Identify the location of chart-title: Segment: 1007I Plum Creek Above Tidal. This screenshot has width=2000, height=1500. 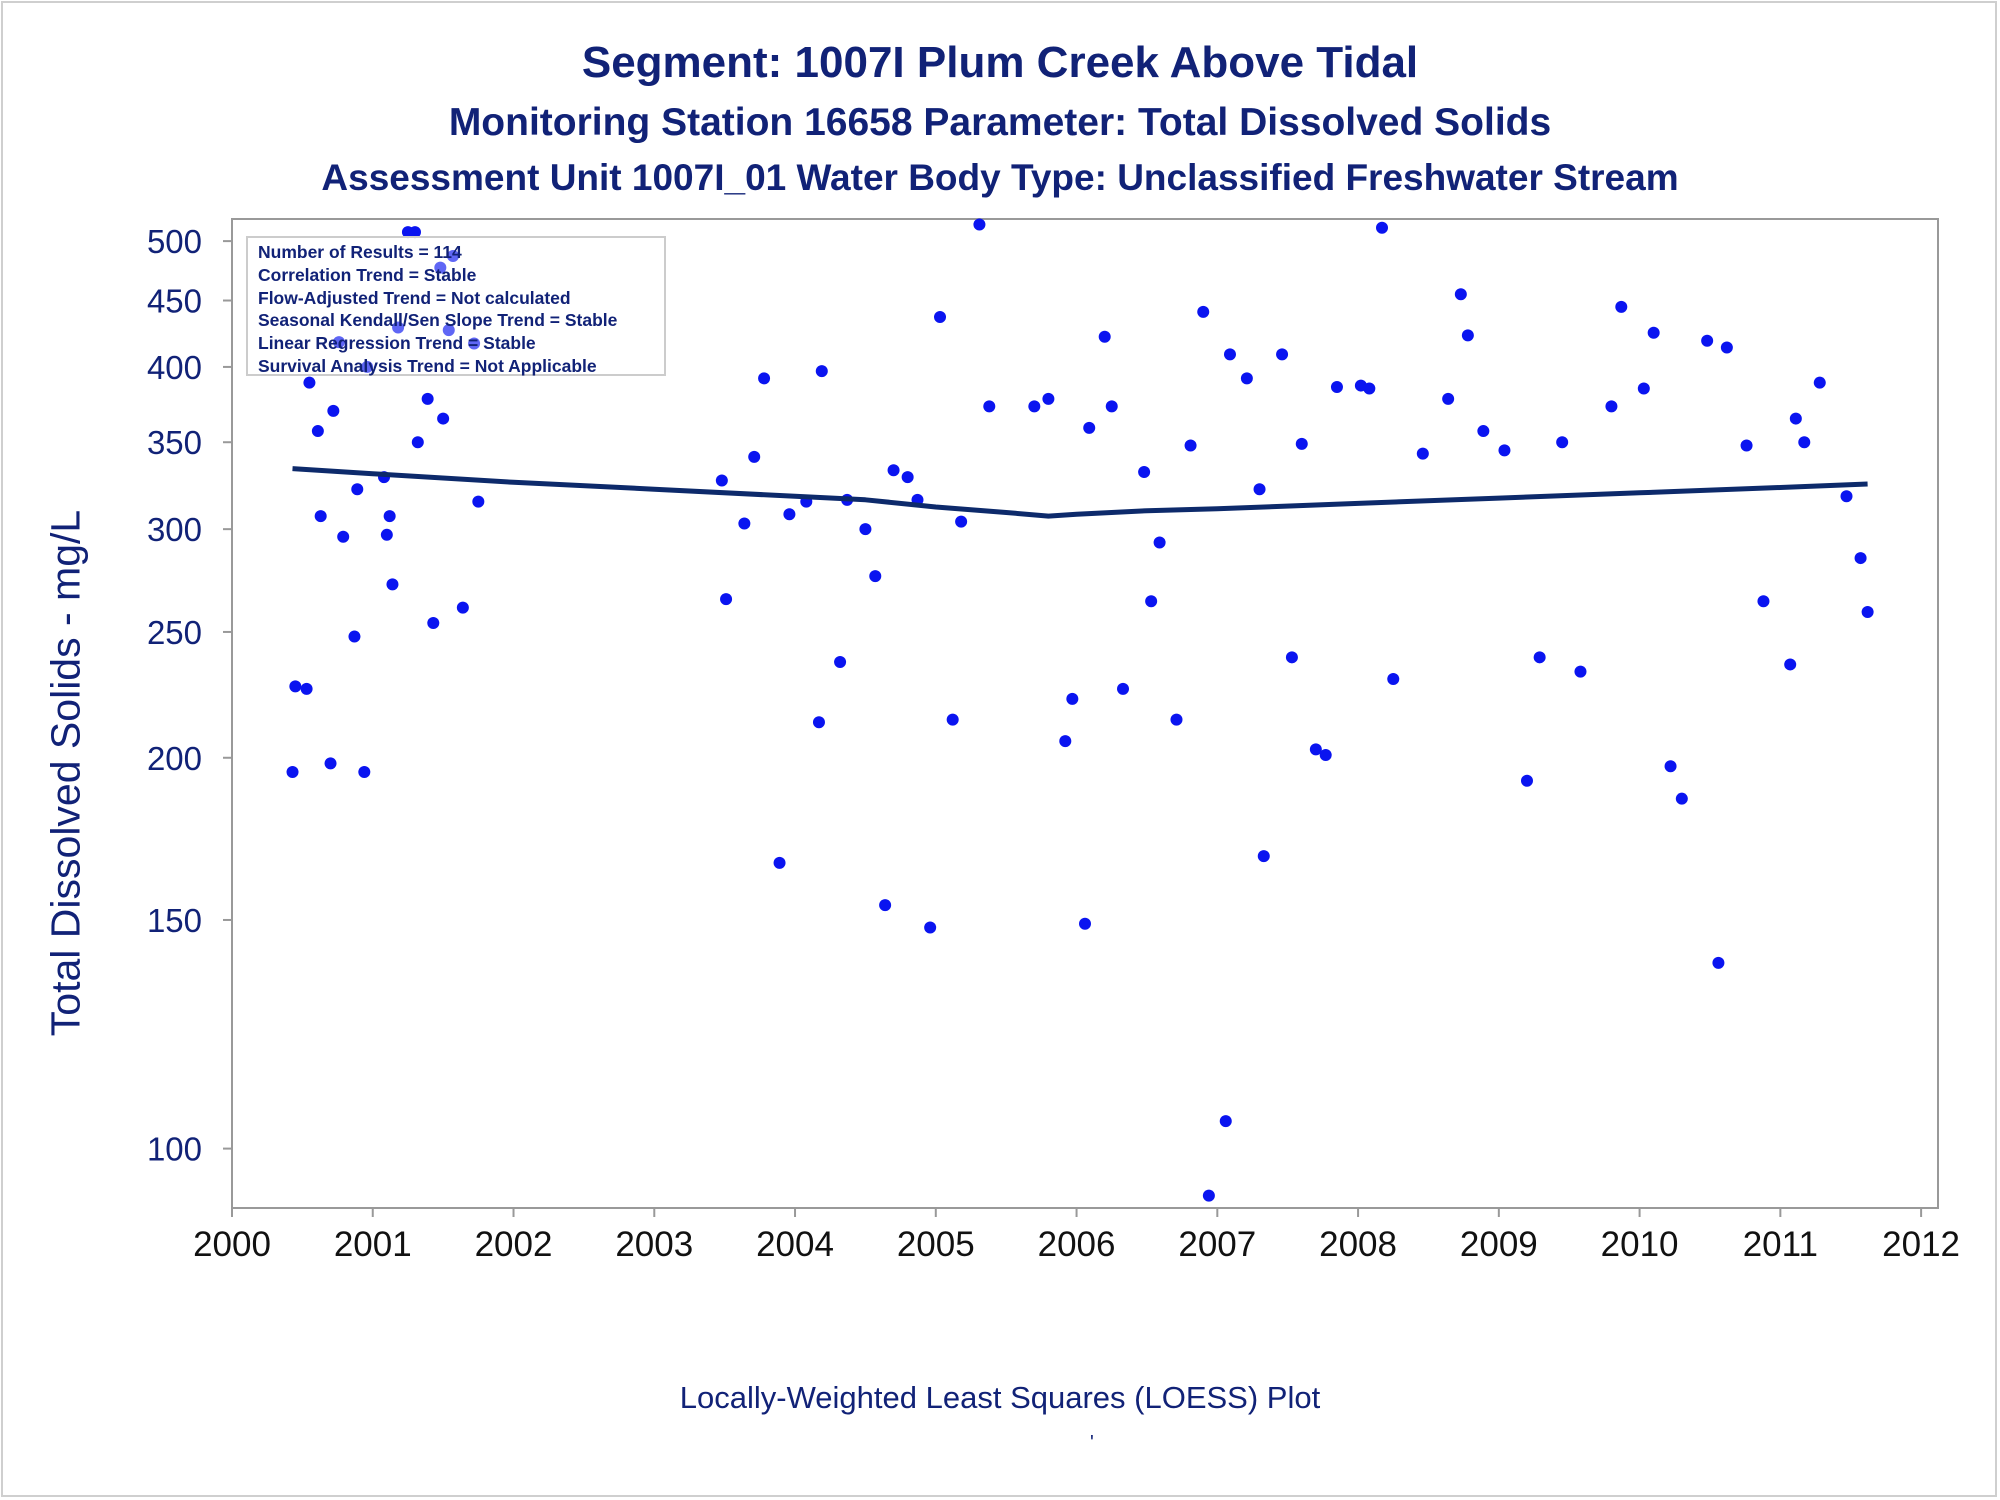
(1000, 62).